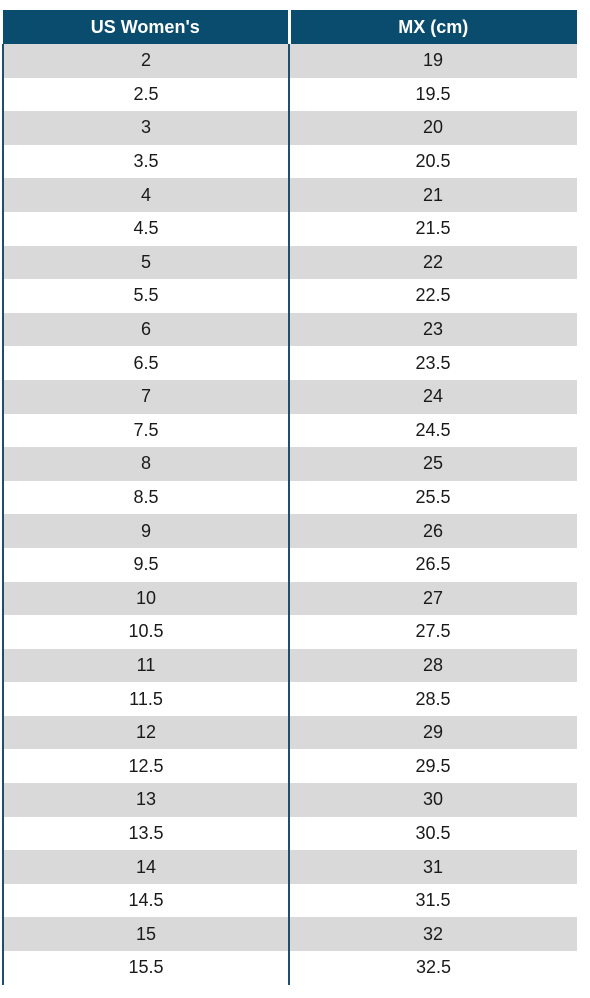 This screenshot has height=998, width=590. Describe the element at coordinates (433, 429) in the screenshot. I see `cell-mx-cm-size: 24.5` at that location.